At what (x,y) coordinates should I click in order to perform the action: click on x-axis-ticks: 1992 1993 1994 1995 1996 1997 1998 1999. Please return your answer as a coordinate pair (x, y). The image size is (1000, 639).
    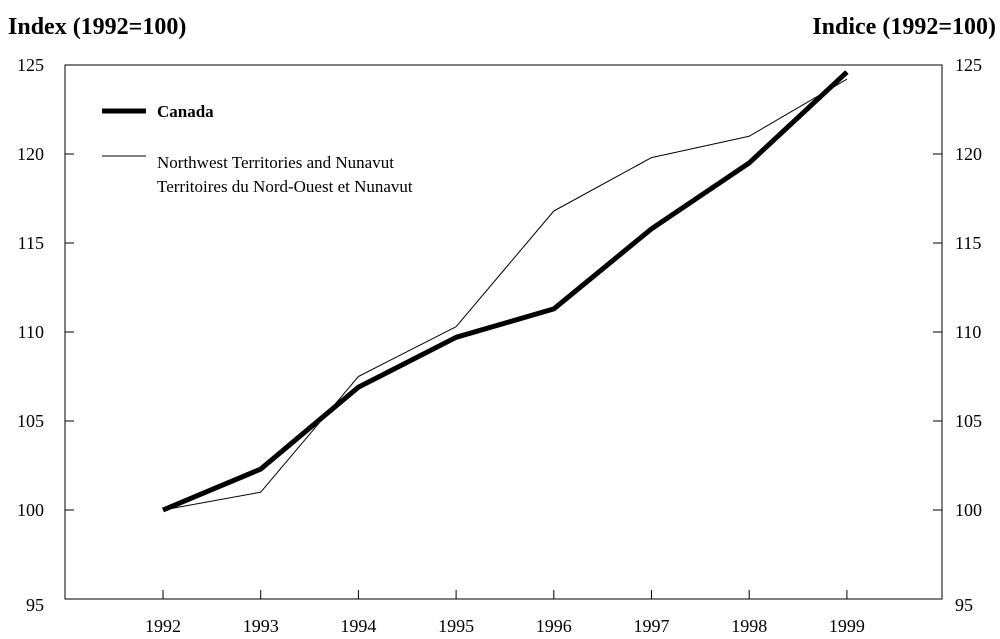
    Looking at the image, I should click on (505, 613).